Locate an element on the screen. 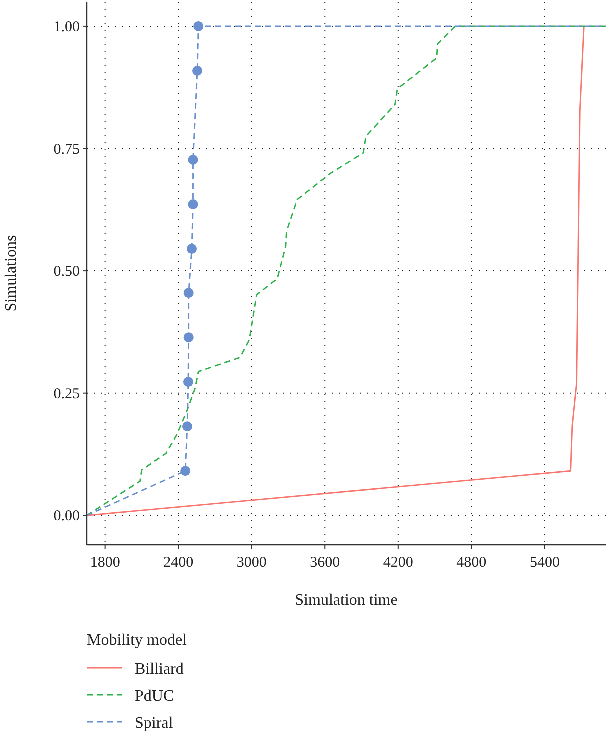  legend-label: PdUC is located at coordinates (154, 696).